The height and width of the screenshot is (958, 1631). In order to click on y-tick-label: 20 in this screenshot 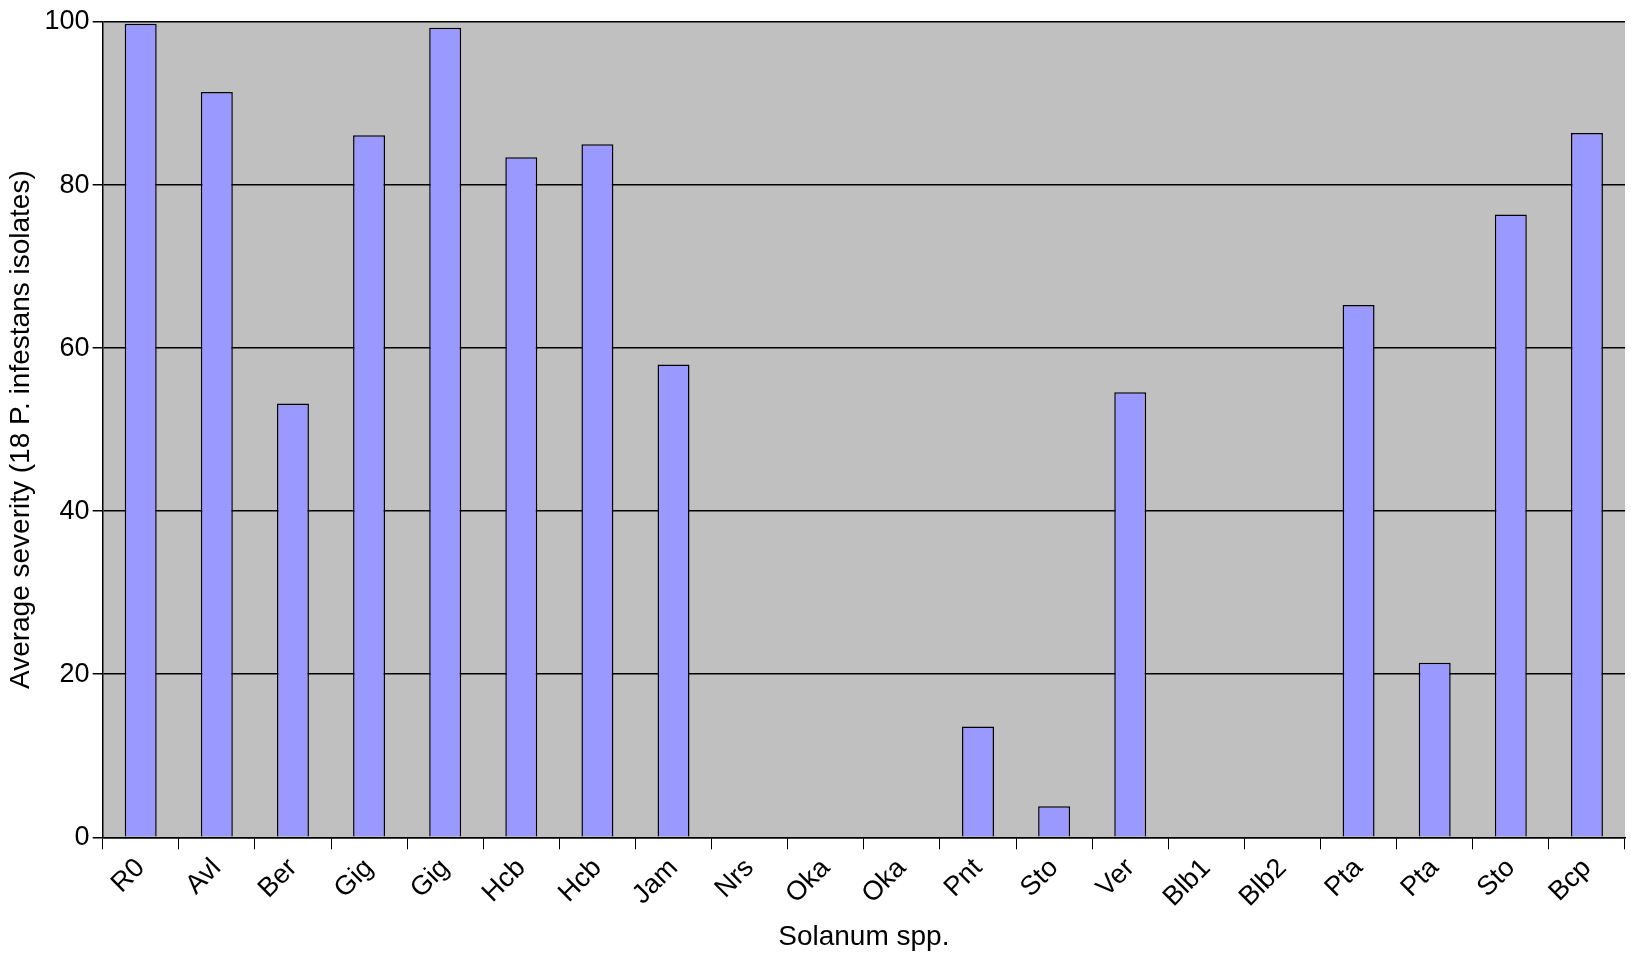, I will do `click(74, 672)`.